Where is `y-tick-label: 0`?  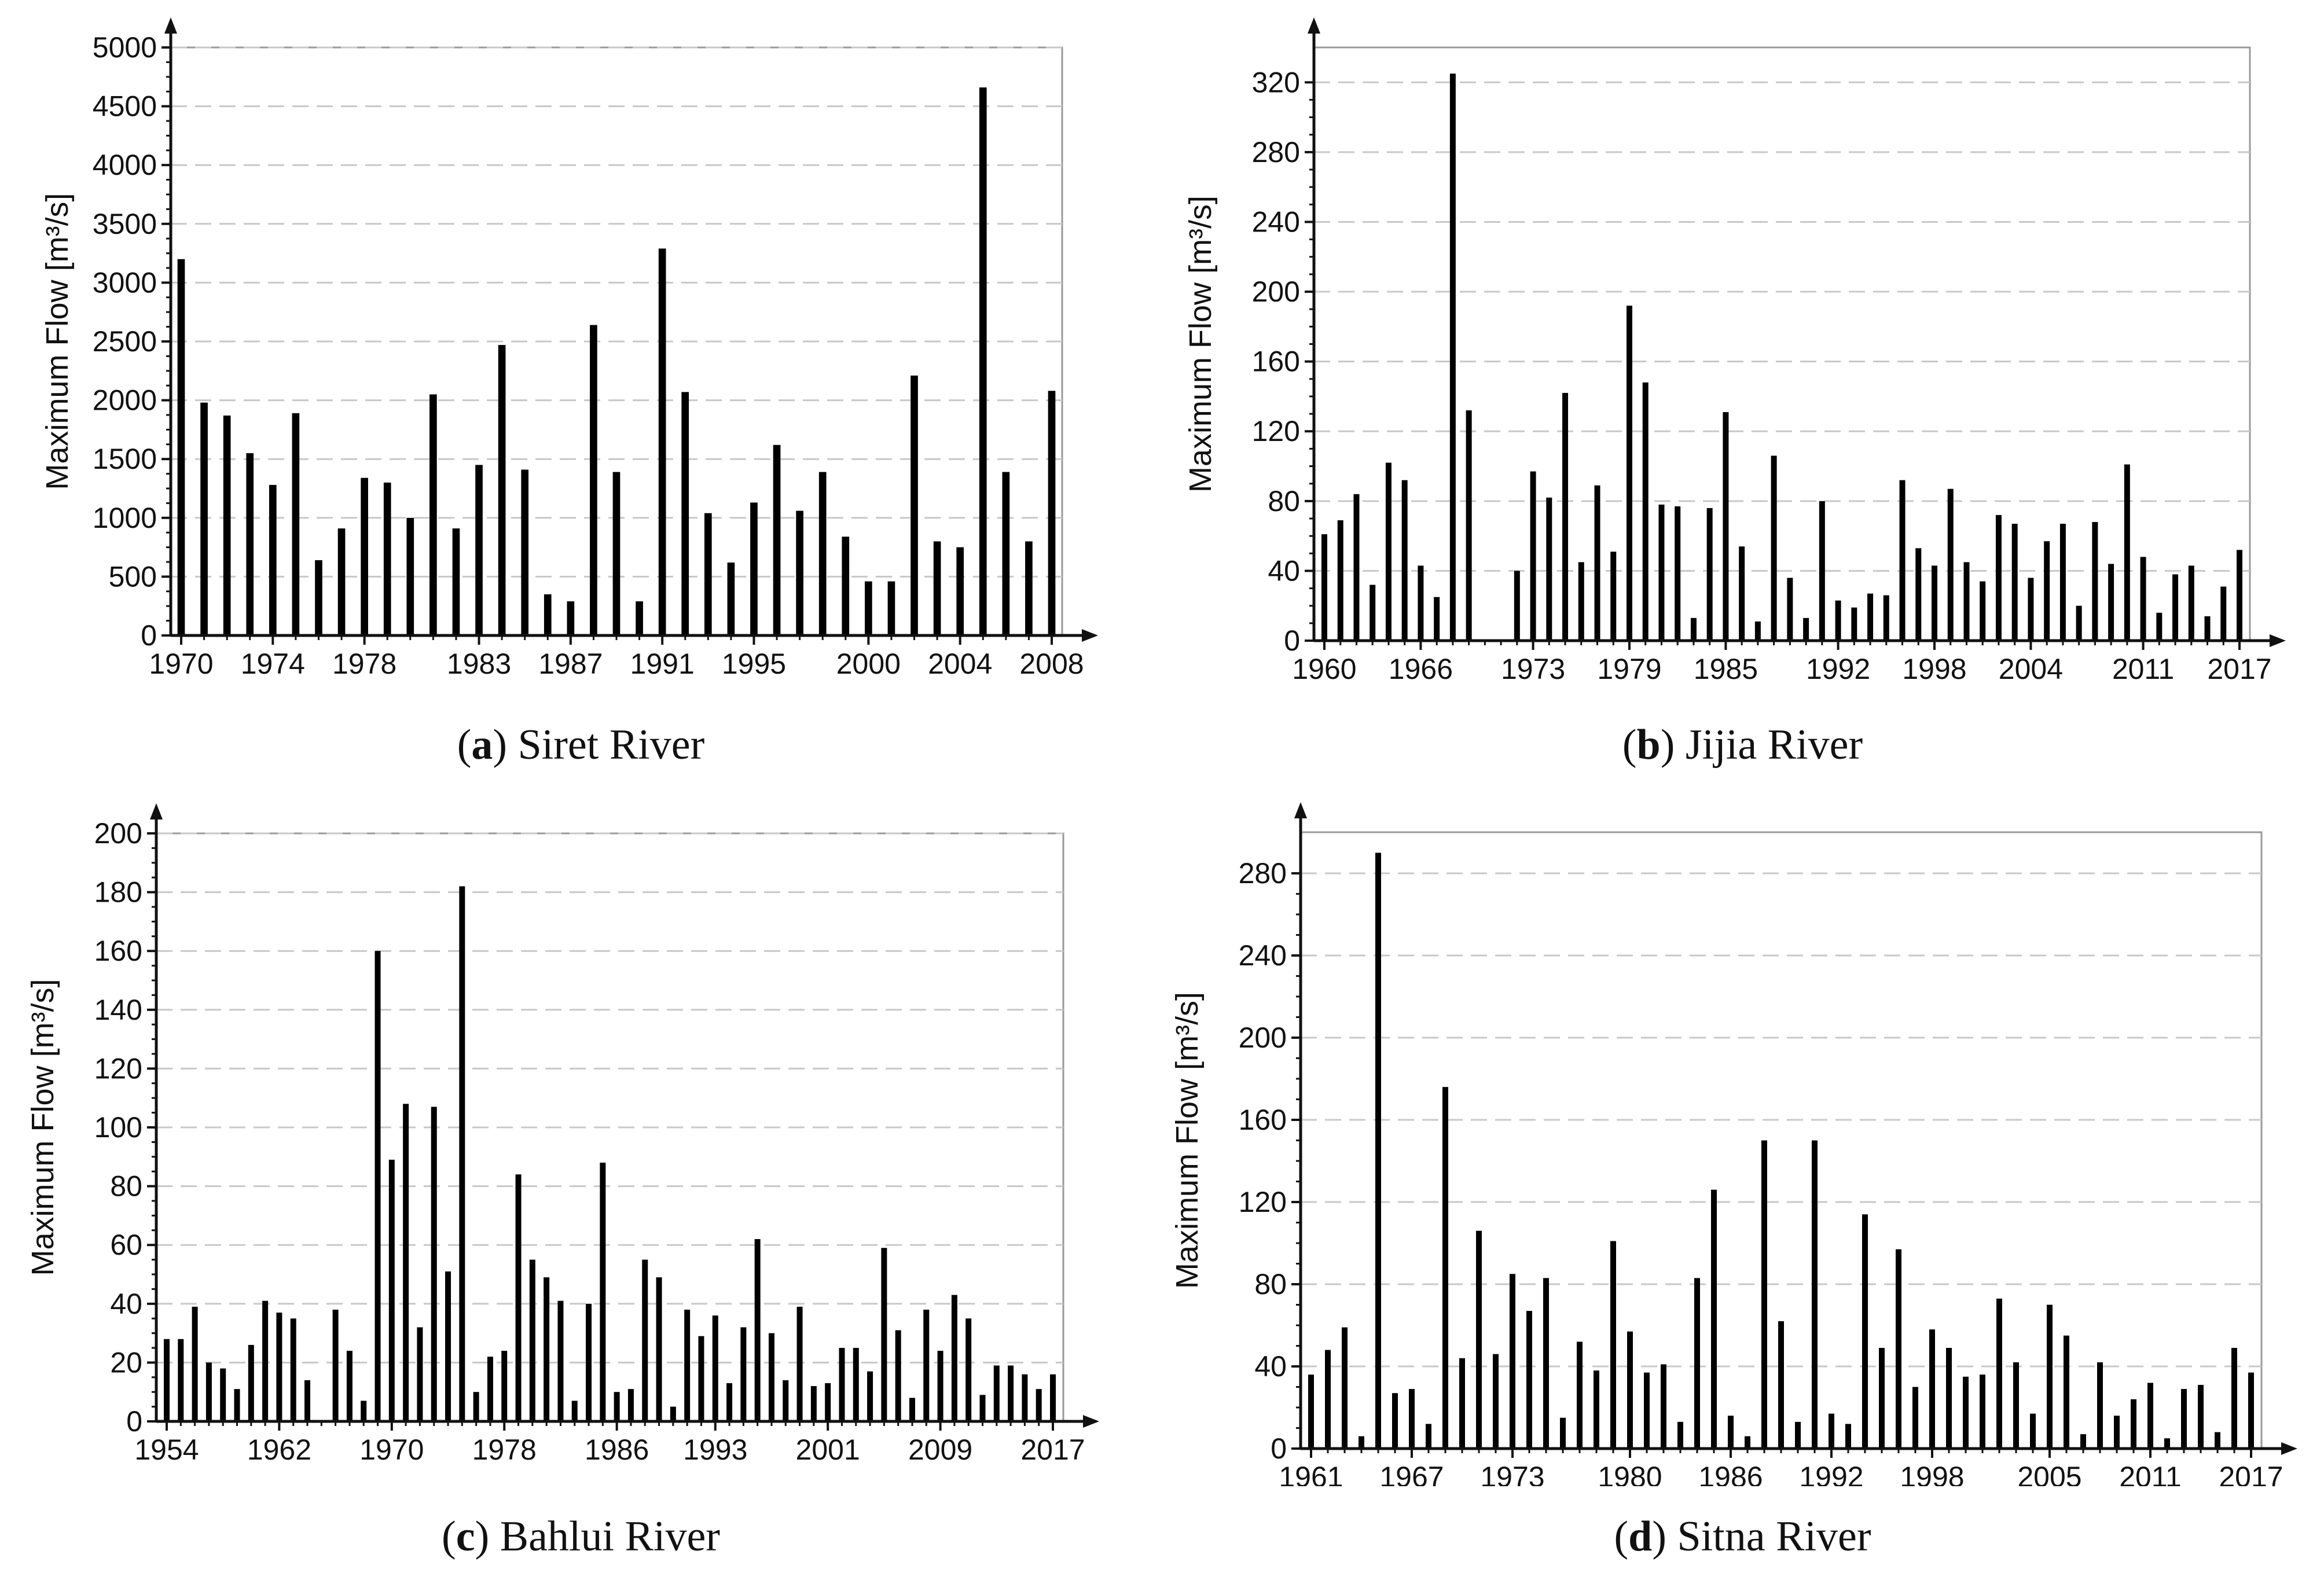 y-tick-label: 0 is located at coordinates (1292, 641).